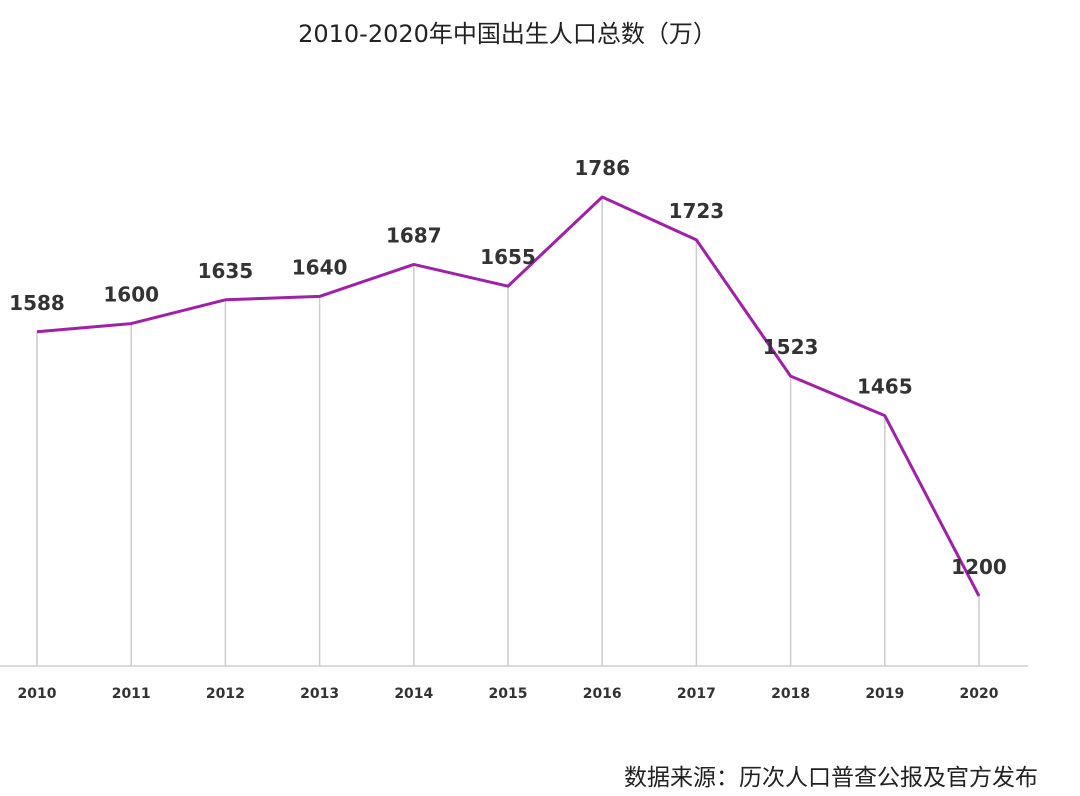 The image size is (1080, 796). Describe the element at coordinates (697, 211) in the screenshot. I see `data-label-2017: 1723` at that location.